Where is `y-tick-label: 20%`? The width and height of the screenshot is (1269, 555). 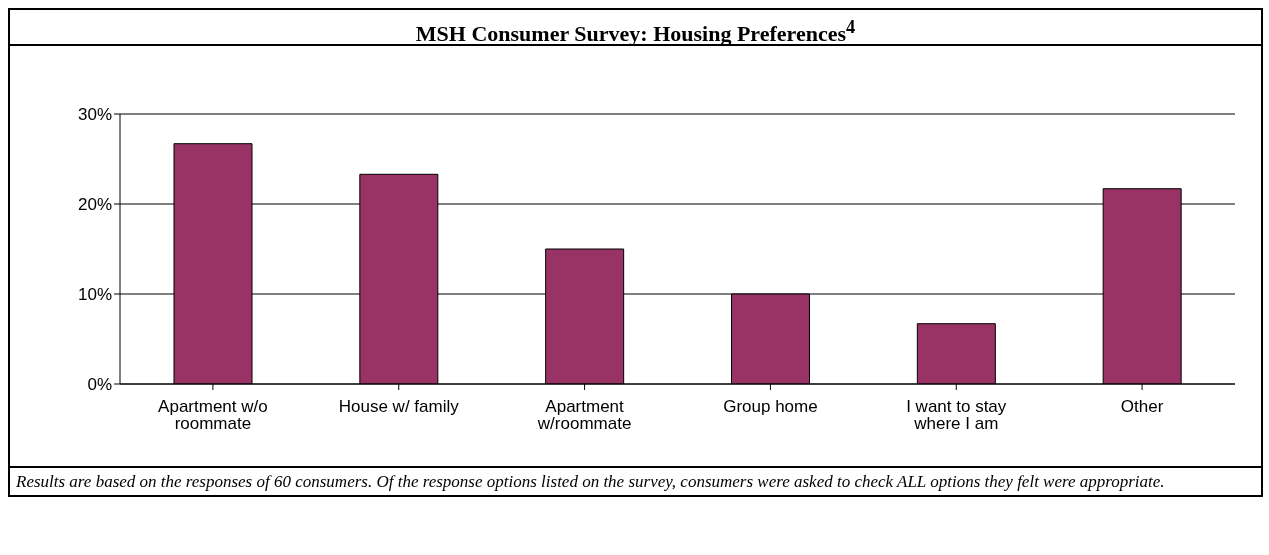
y-tick-label: 20% is located at coordinates (94, 205).